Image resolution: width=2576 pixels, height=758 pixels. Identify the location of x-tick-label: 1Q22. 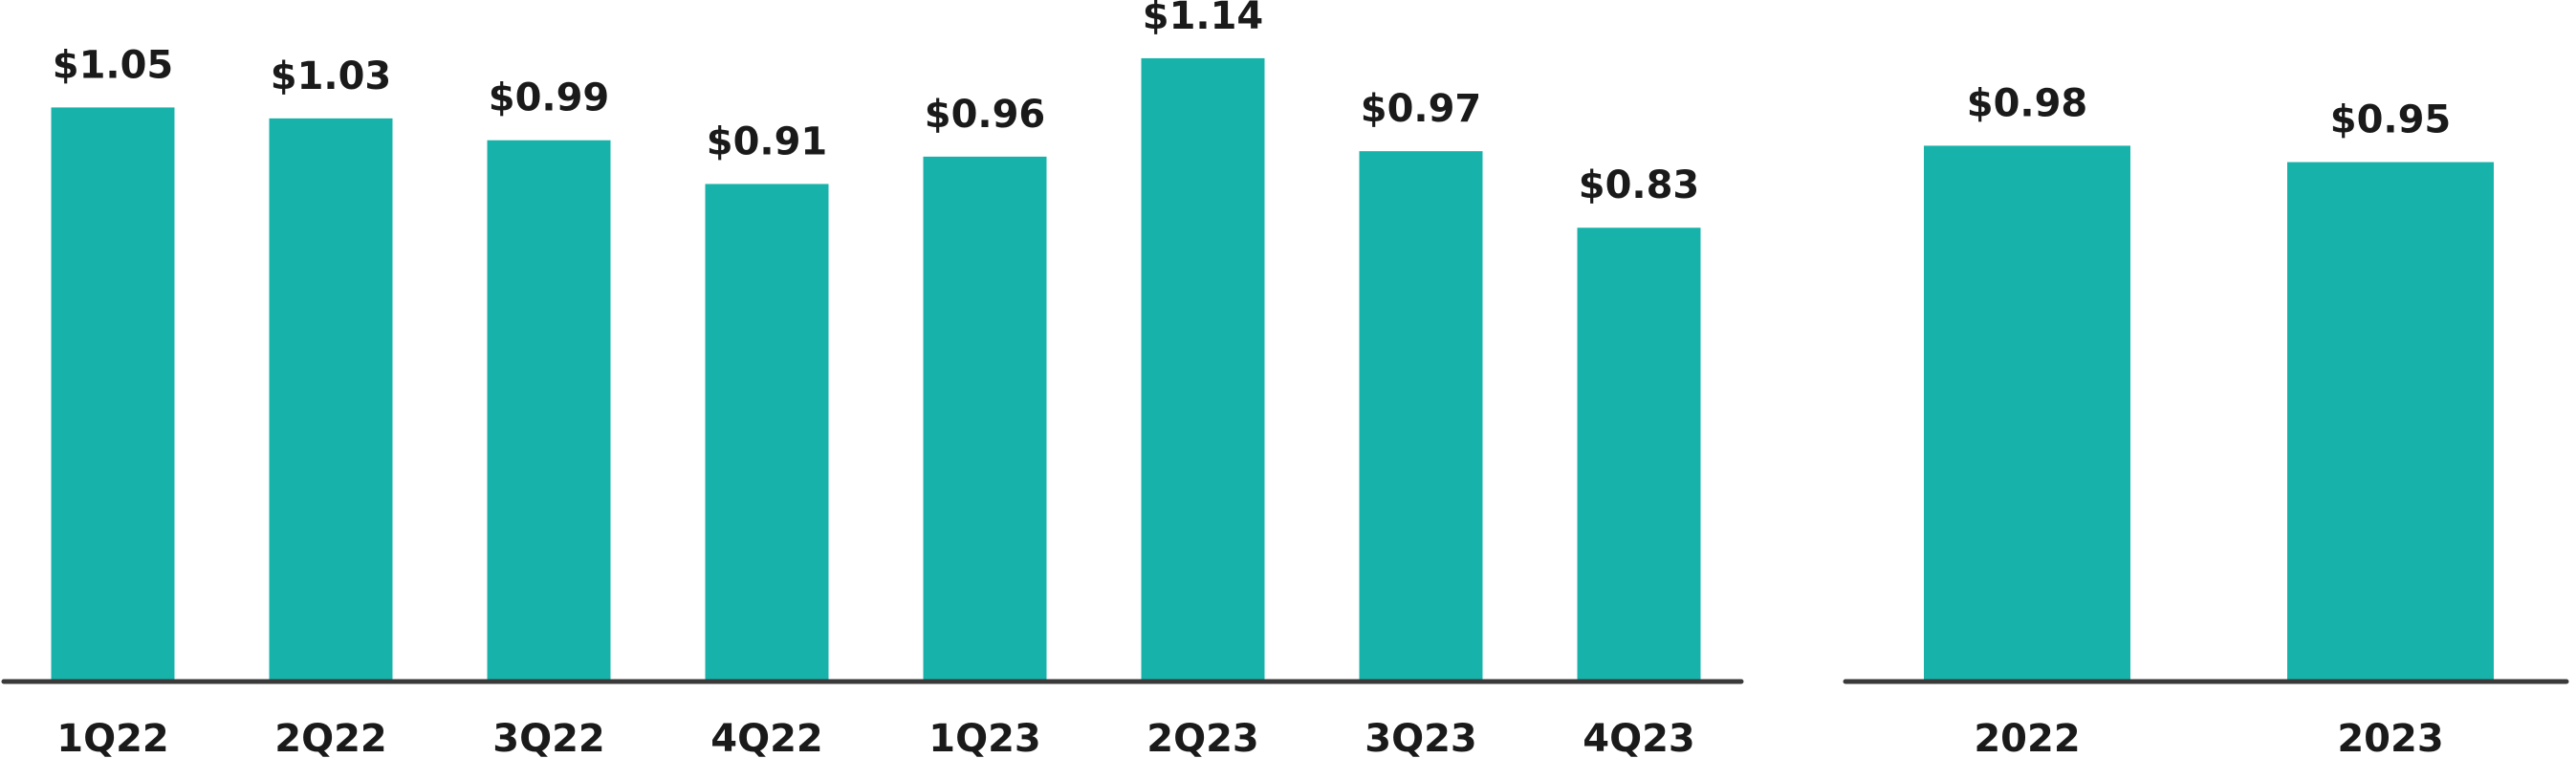
(112, 737).